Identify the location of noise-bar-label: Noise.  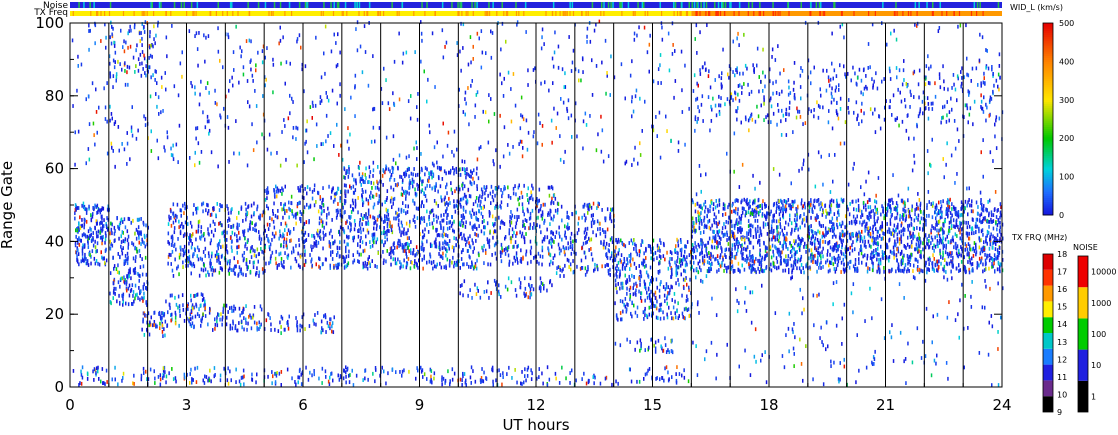
(55, 6).